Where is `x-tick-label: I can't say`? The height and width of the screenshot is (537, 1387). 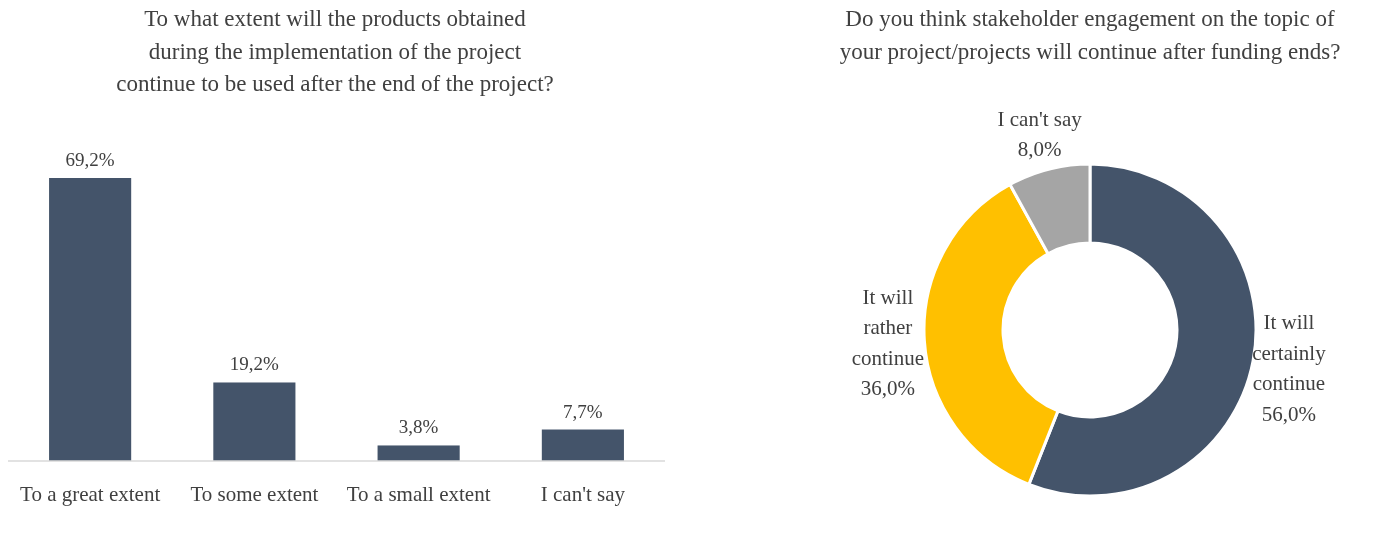 x-tick-label: I can't say is located at coordinates (583, 494).